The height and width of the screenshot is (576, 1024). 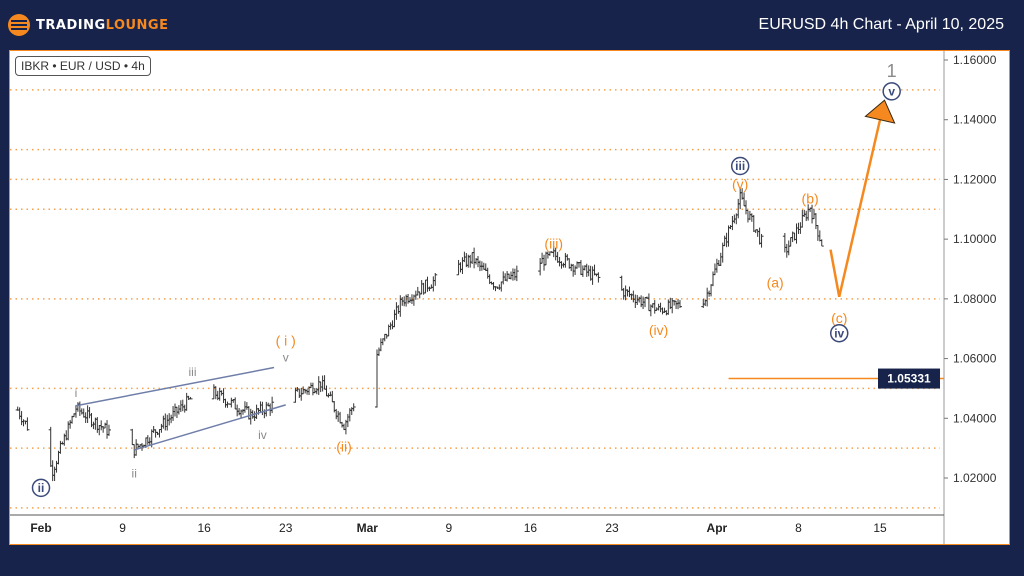 What do you see at coordinates (975, 418) in the screenshot?
I see `y-tick-label: 1.04000` at bounding box center [975, 418].